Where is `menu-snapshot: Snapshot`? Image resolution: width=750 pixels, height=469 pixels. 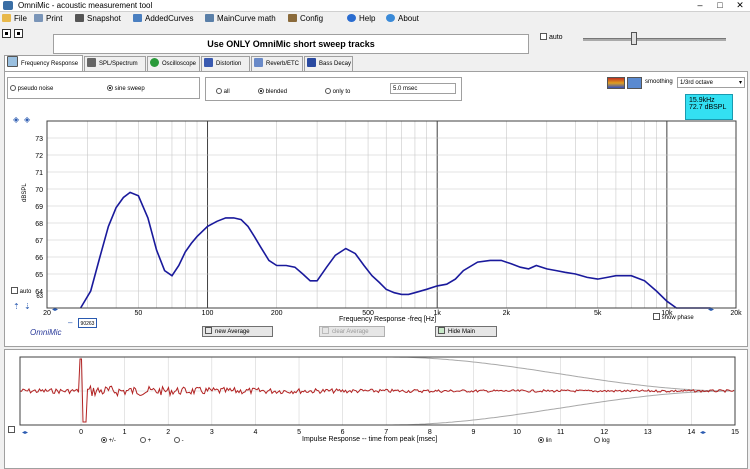
menu-snapshot: Snapshot is located at coordinates (98, 19).